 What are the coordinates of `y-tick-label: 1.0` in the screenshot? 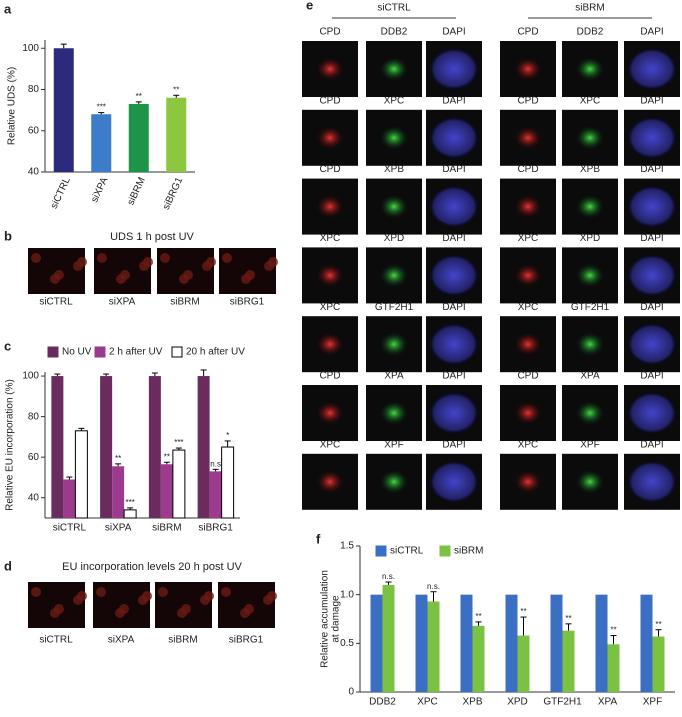 It's located at (347, 594).